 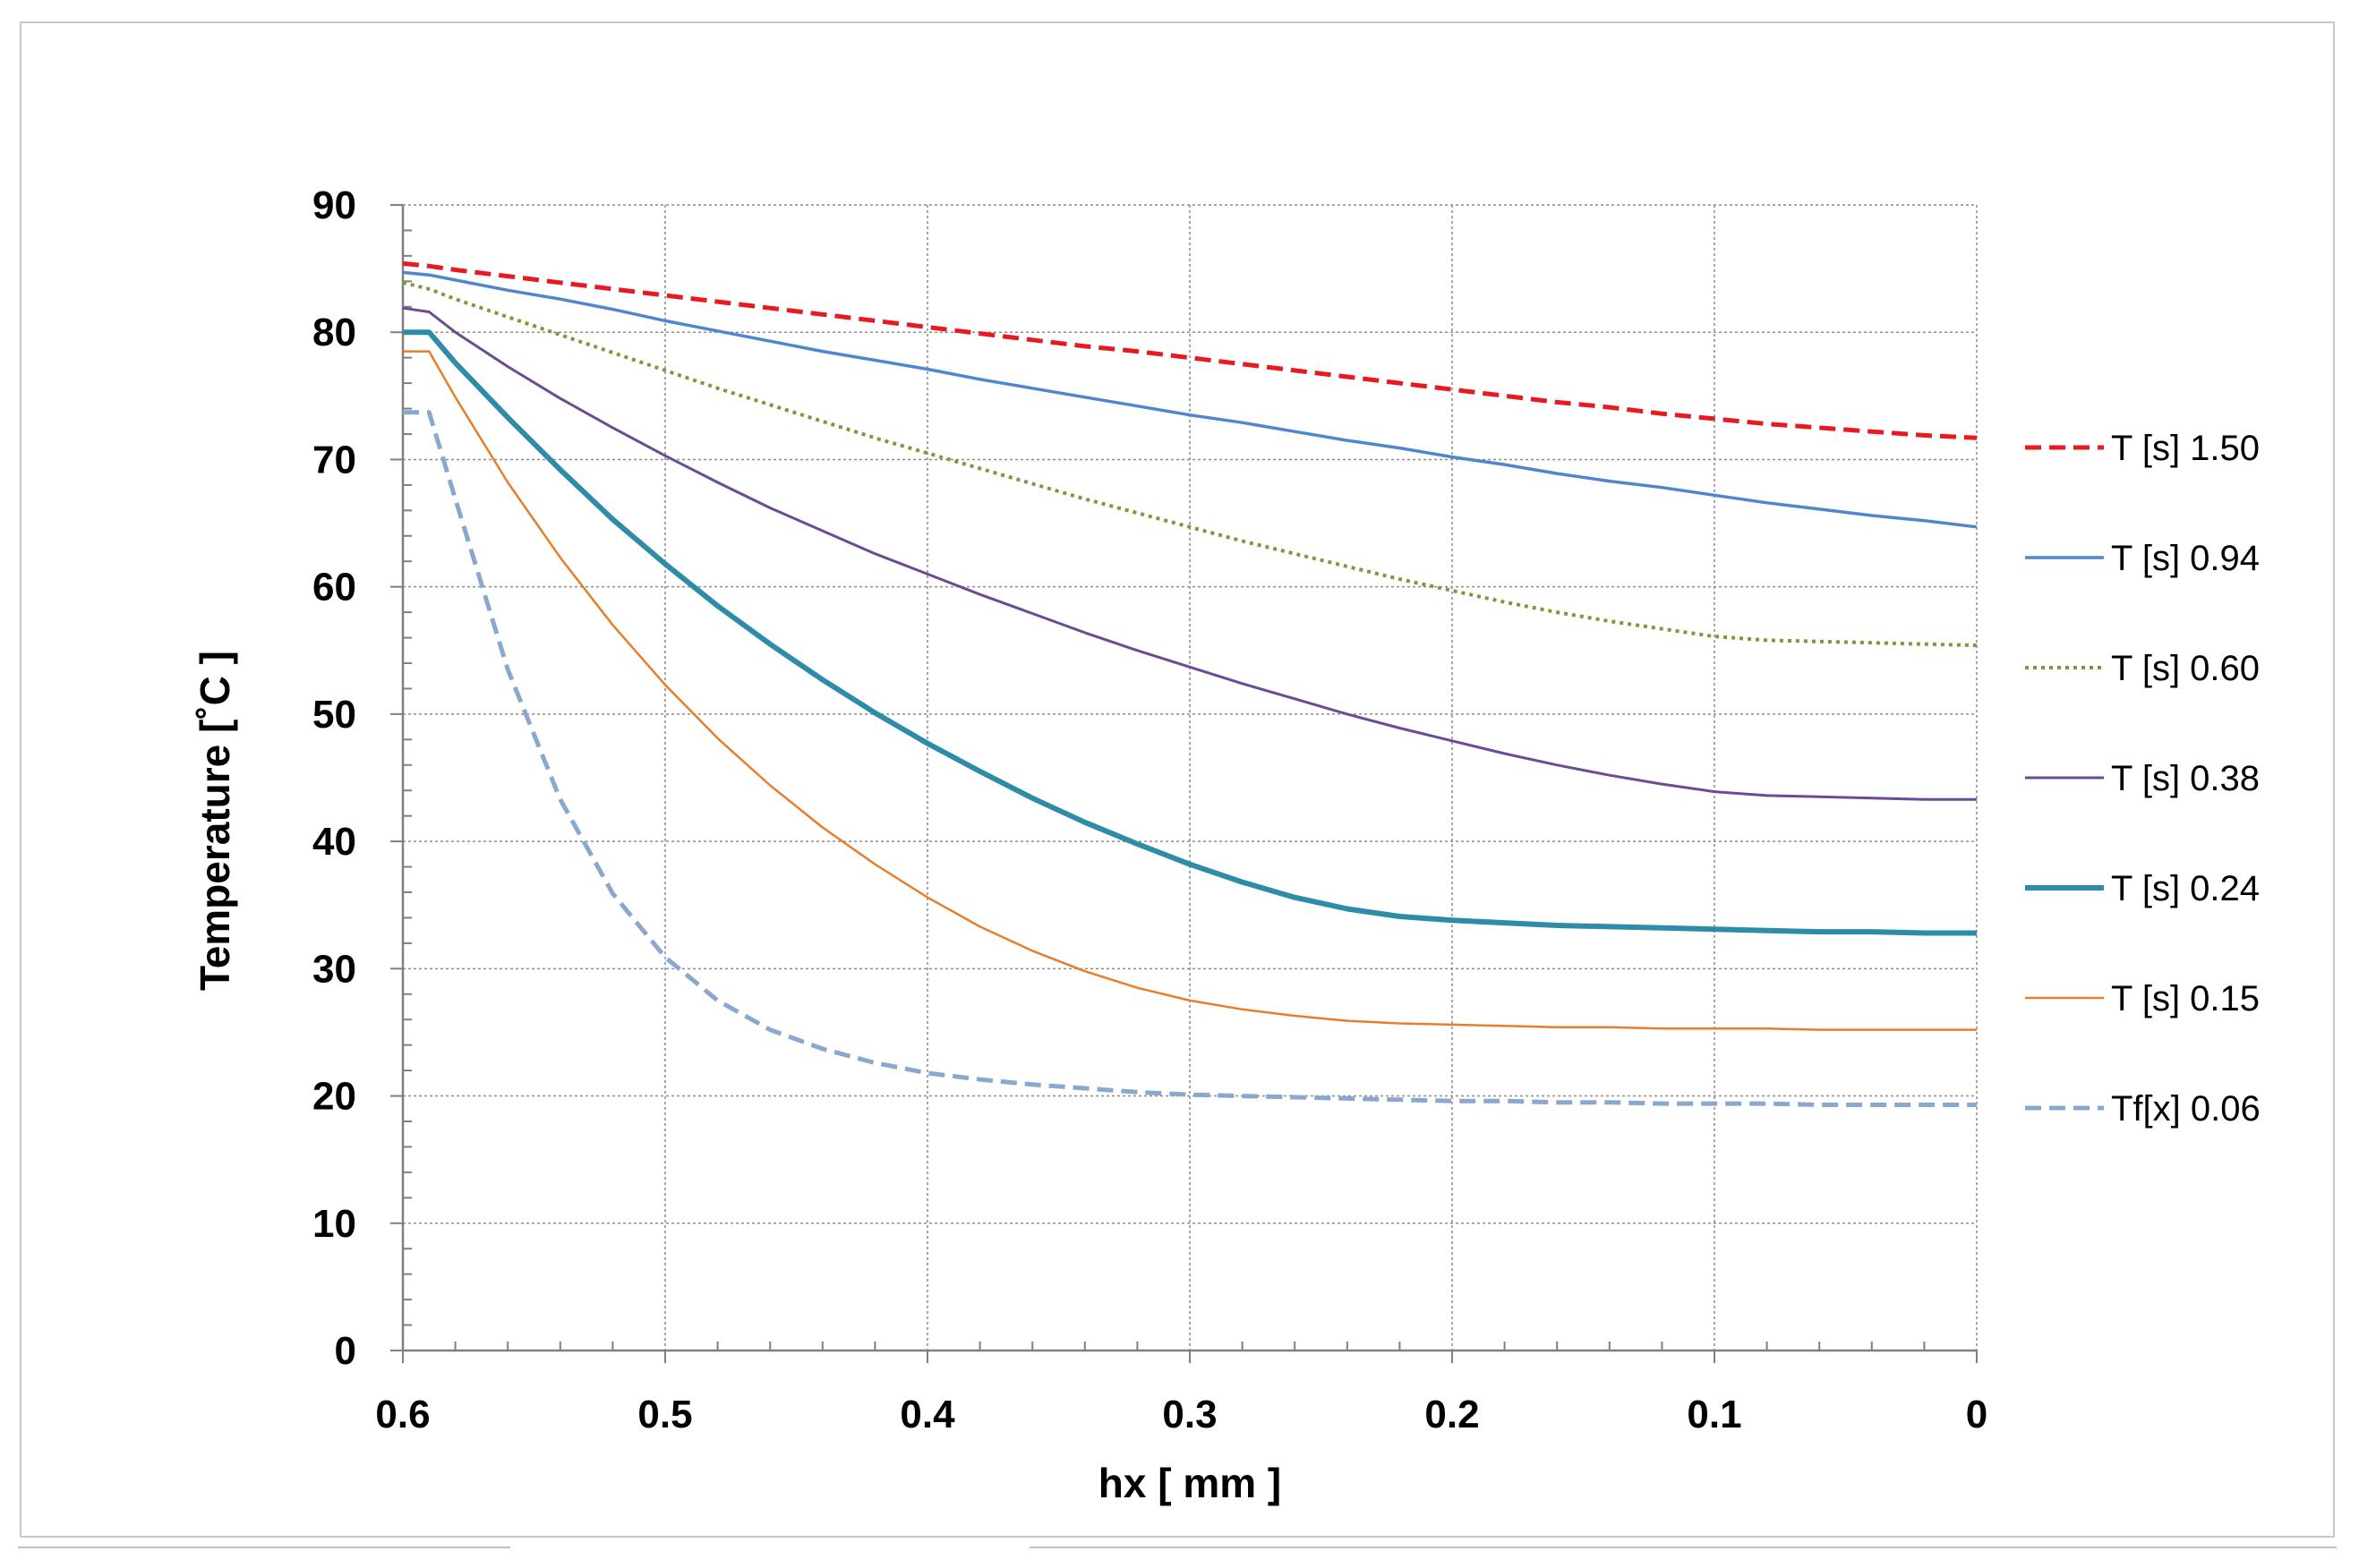 What do you see at coordinates (334, 969) in the screenshot?
I see `y-tick-label: 30` at bounding box center [334, 969].